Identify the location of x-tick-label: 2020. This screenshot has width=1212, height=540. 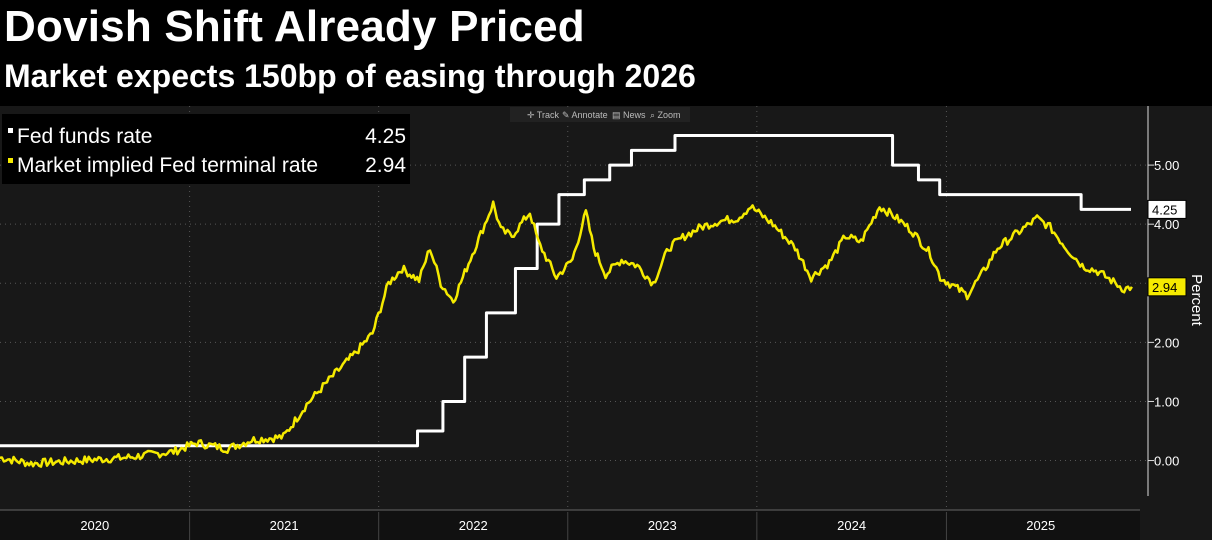
(94, 525).